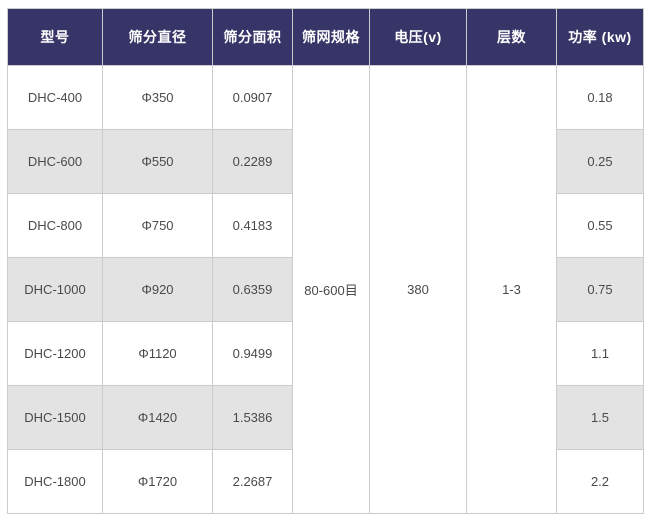 This screenshot has width=650, height=521. Describe the element at coordinates (600, 353) in the screenshot. I see `cell-power: 1.1` at that location.